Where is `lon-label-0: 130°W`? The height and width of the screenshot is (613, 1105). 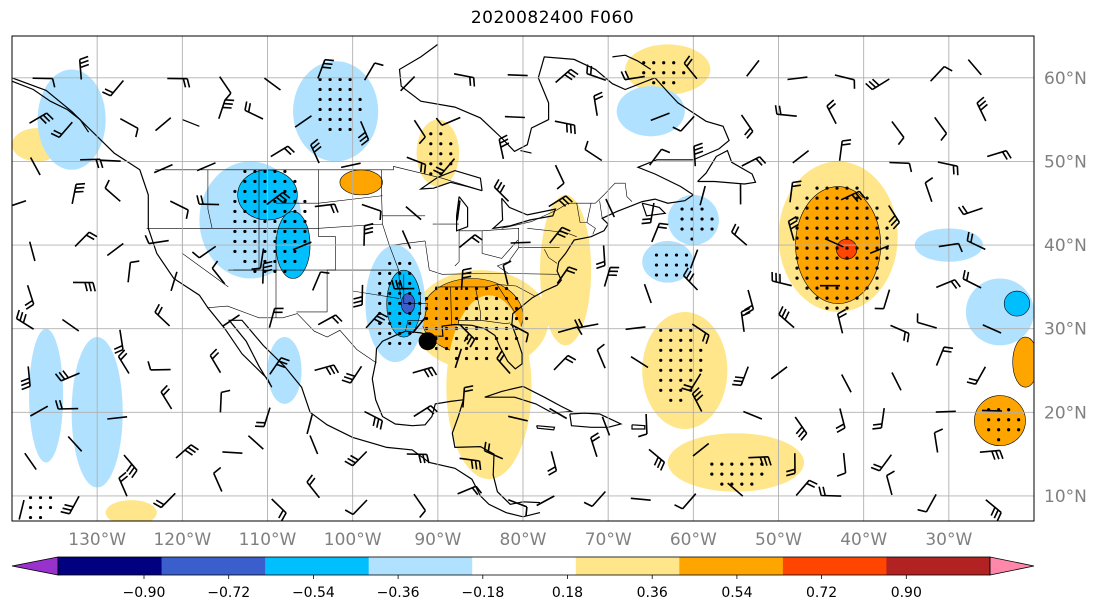 lon-label-0: 130°W is located at coordinates (97, 540).